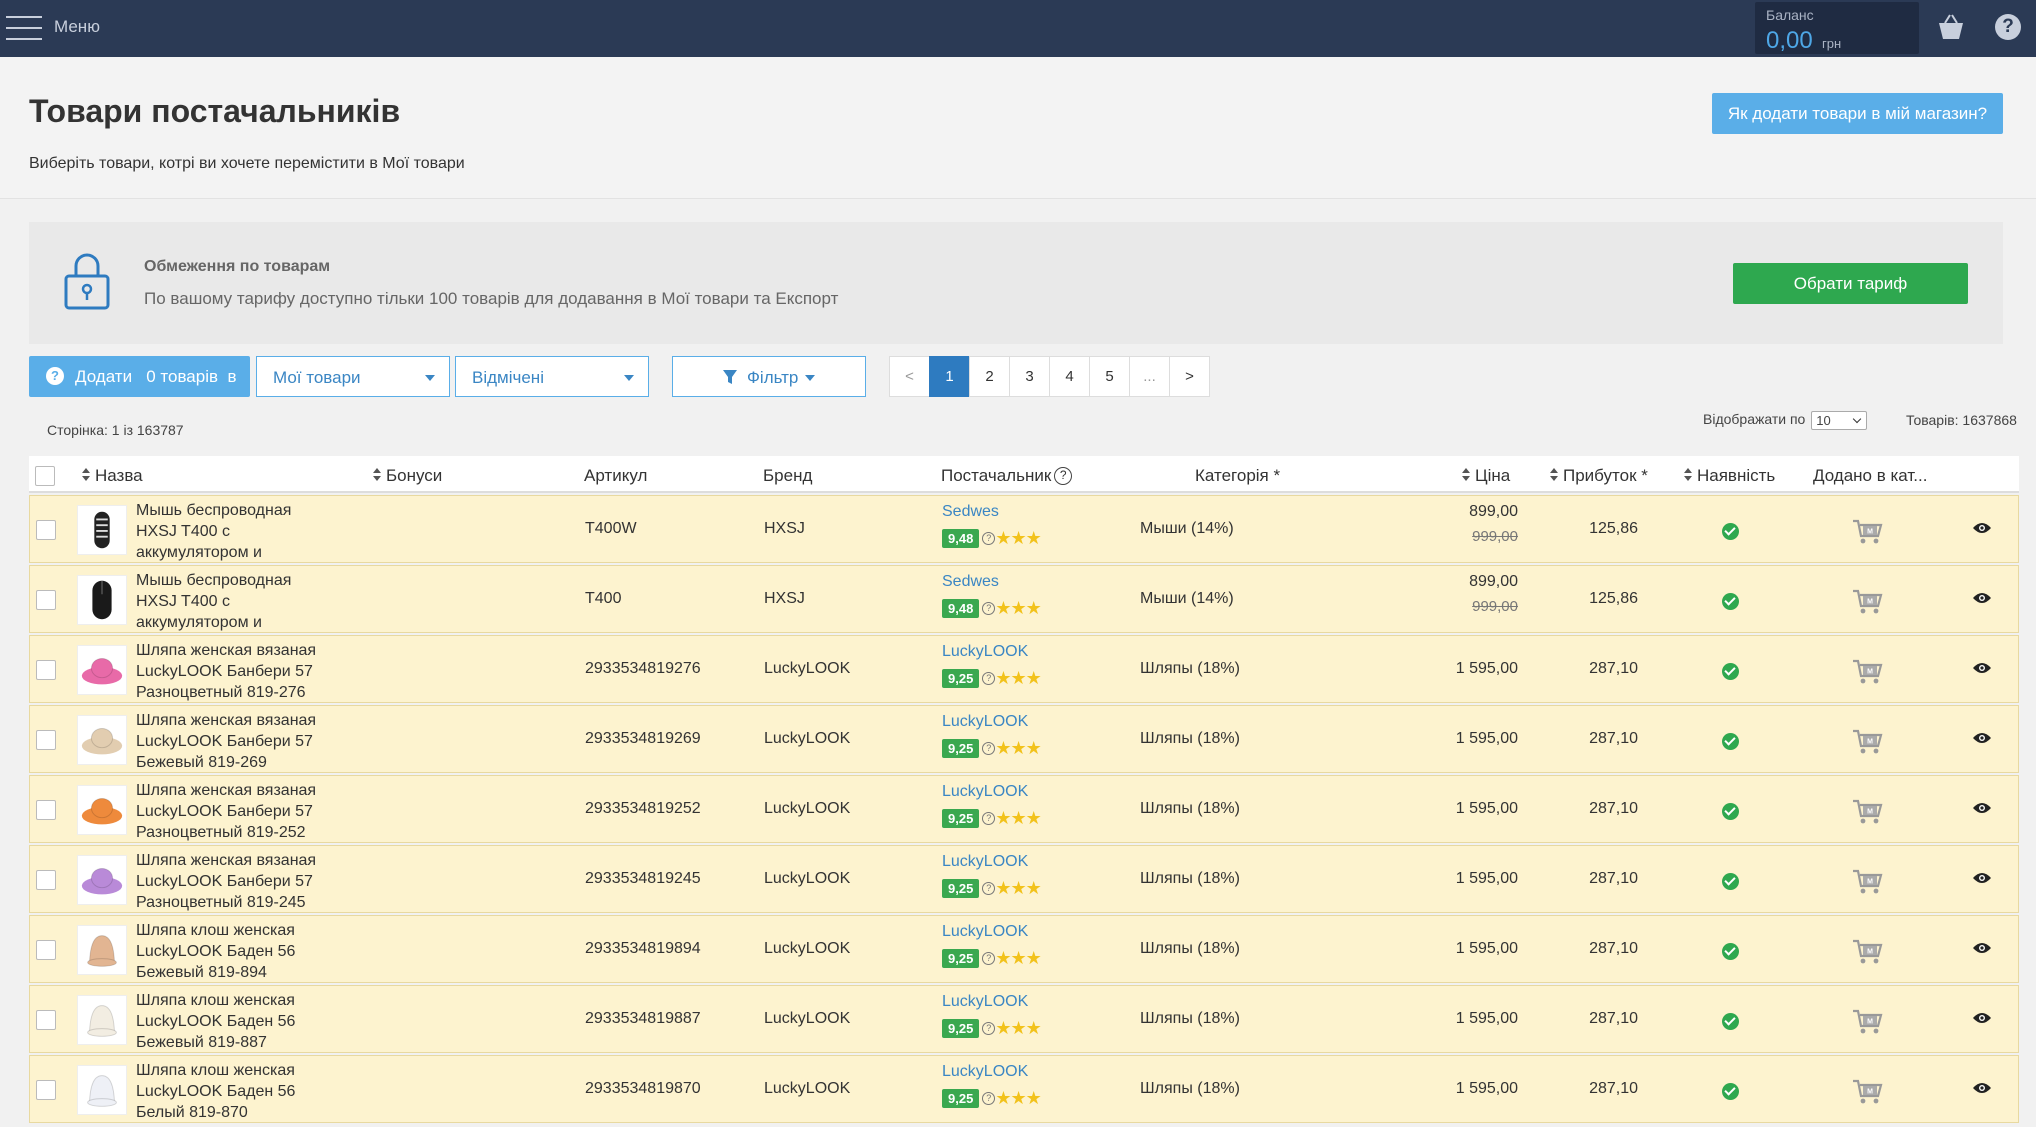 Image resolution: width=2036 pixels, height=1127 pixels. I want to click on pagination-page: 1, so click(949, 376).